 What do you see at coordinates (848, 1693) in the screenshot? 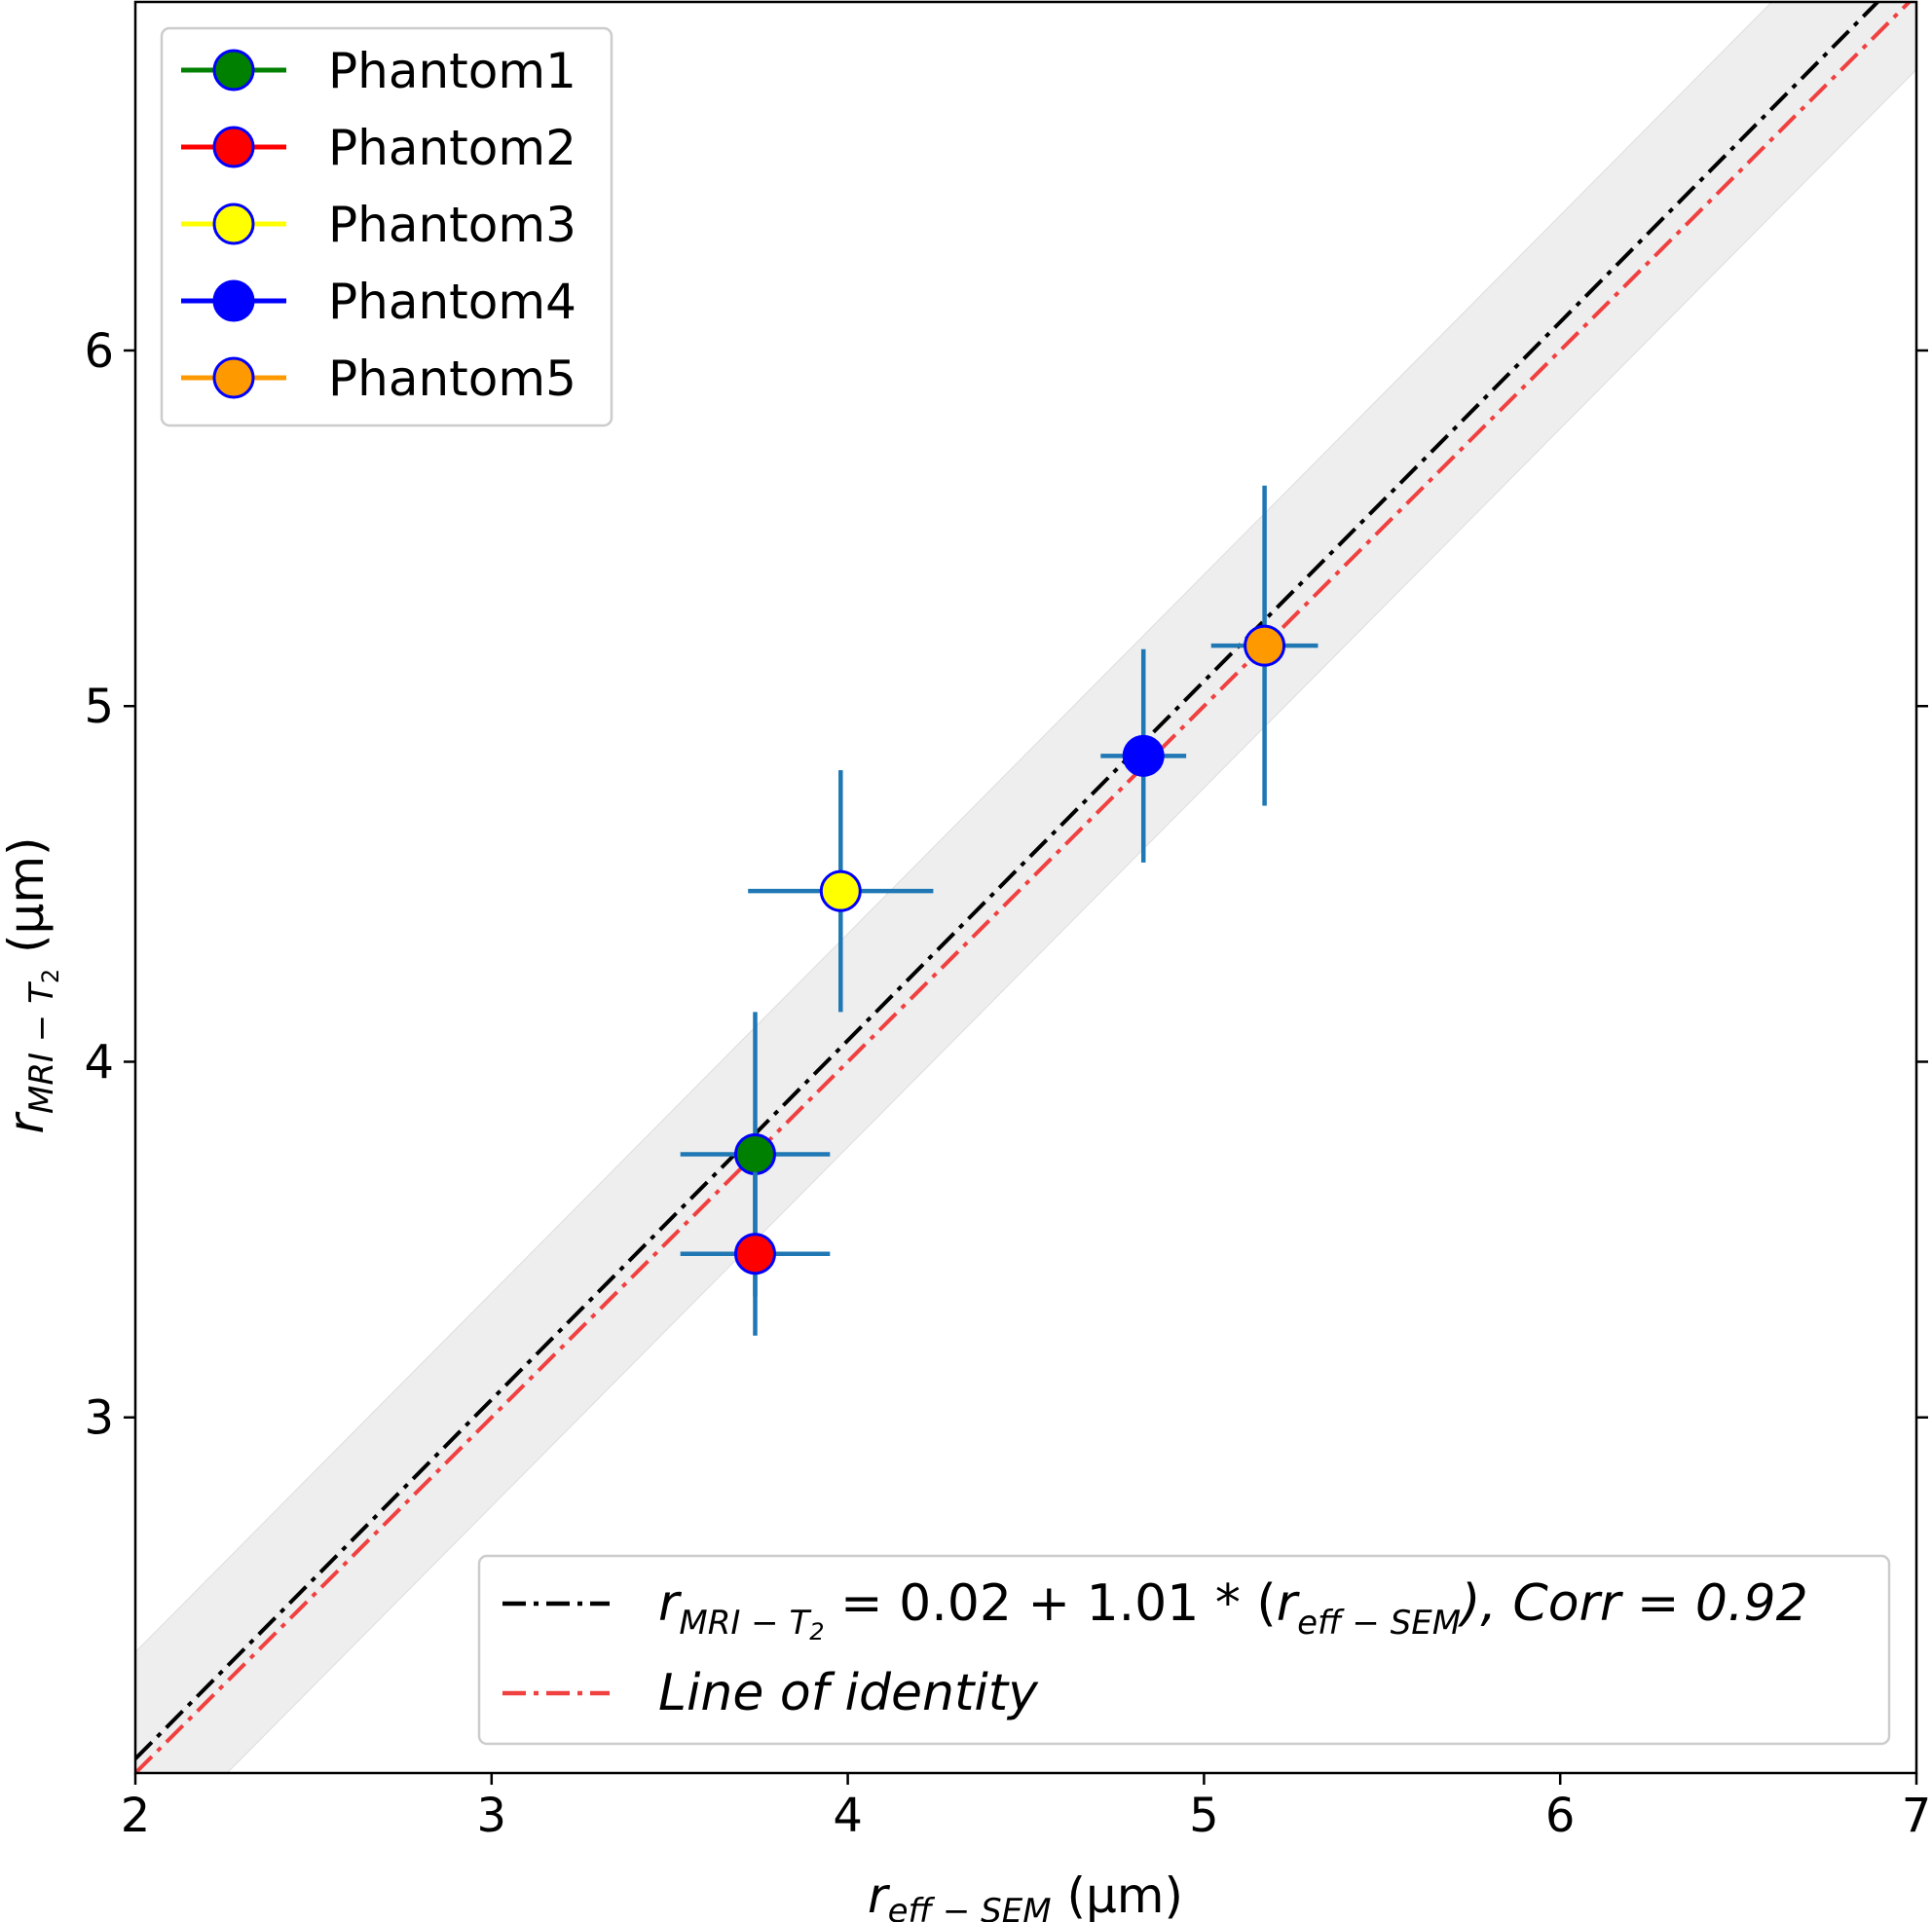
I see `legend-identity-label: Line of identity` at bounding box center [848, 1693].